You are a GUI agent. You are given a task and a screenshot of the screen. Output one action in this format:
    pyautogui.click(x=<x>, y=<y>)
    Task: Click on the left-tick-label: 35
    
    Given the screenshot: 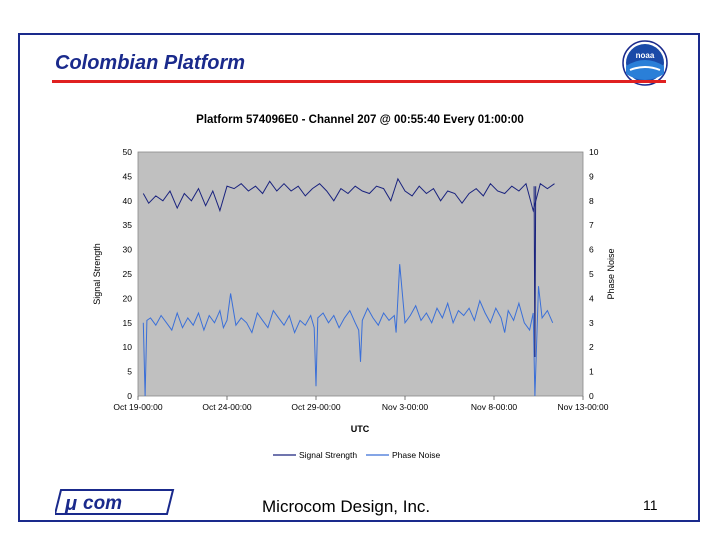 What is the action you would take?
    pyautogui.click(x=128, y=225)
    